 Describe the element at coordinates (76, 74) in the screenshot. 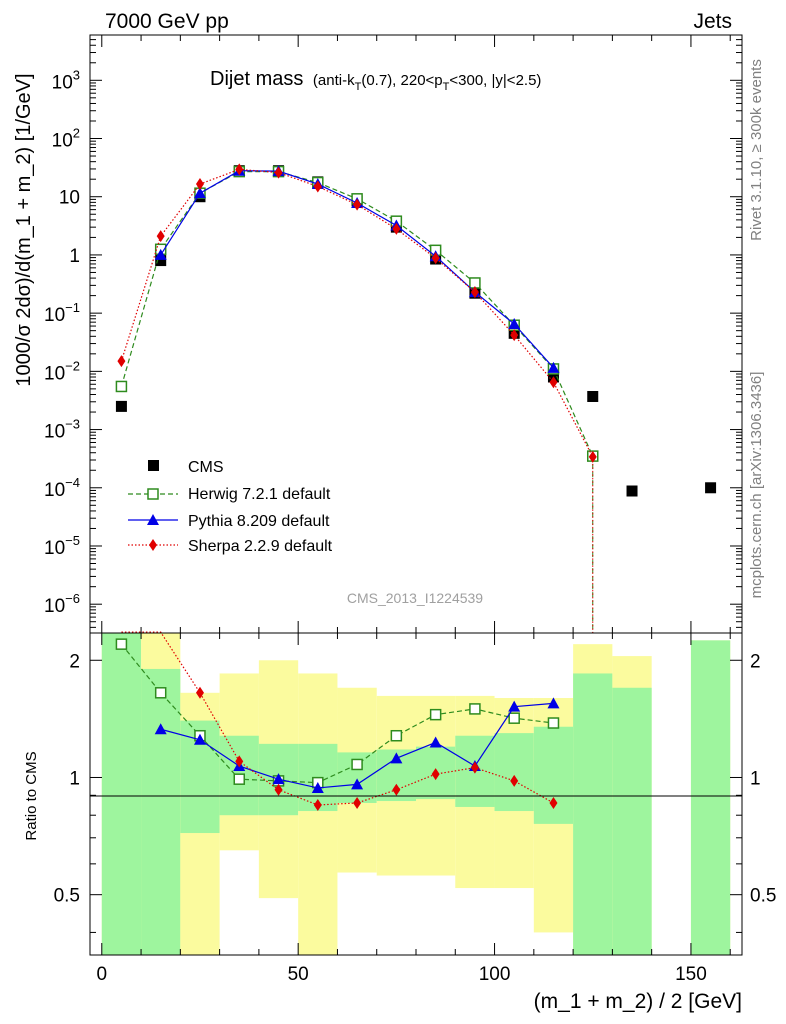

I see `y-tick-exponent: 3` at that location.